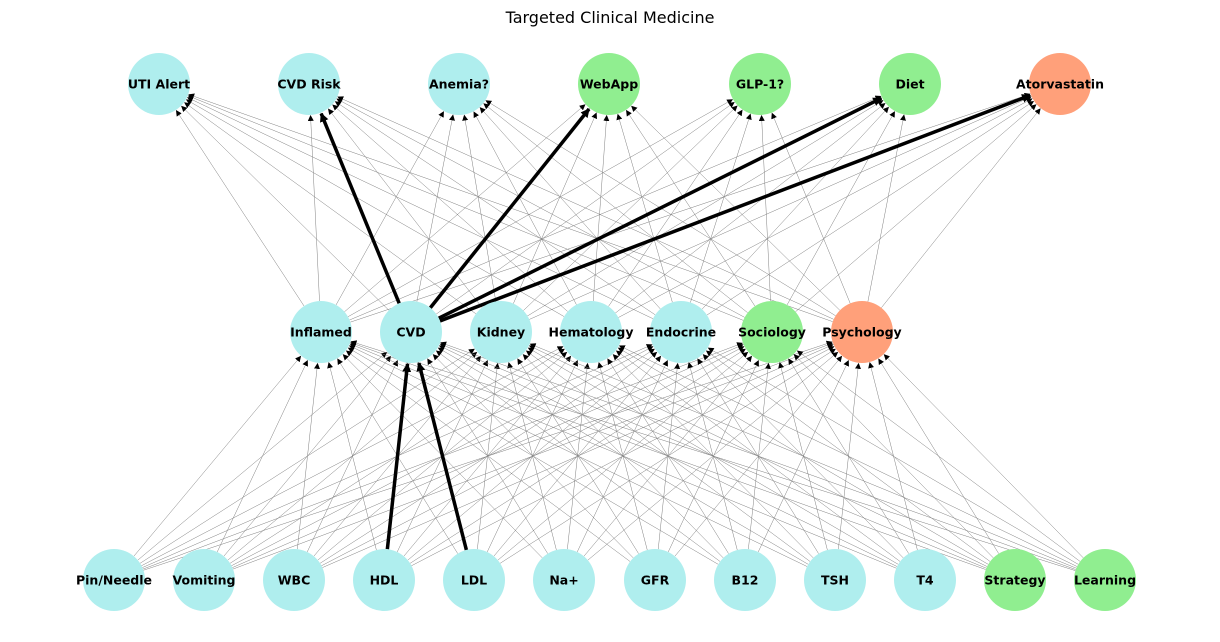  What do you see at coordinates (610, 17) in the screenshot?
I see `diagram-title: Targeted Clinical Medicine` at bounding box center [610, 17].